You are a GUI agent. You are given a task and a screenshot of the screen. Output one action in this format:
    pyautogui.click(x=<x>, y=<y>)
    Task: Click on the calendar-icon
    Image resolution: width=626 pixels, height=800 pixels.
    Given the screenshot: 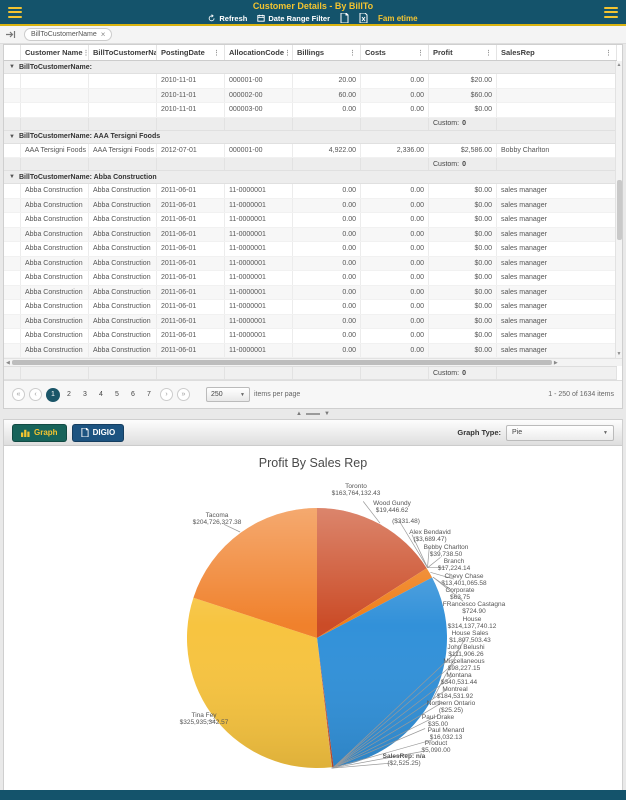 What is the action you would take?
    pyautogui.click(x=261, y=18)
    